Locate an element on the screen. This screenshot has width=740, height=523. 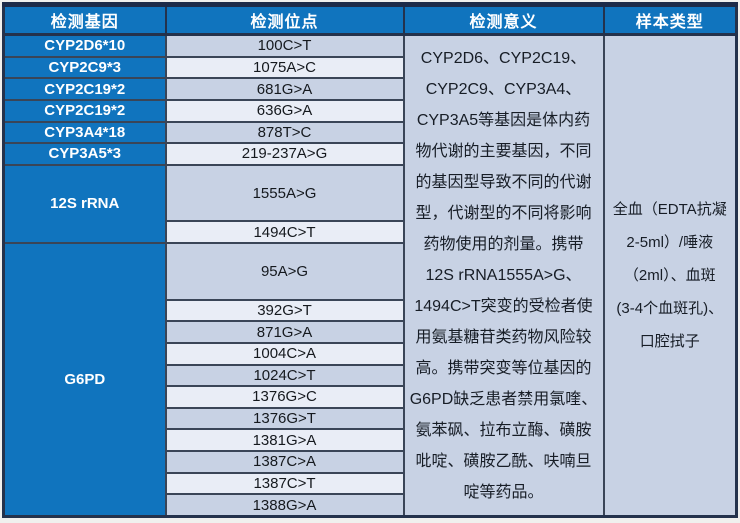
site-cell: 1381G>A is located at coordinates (284, 440).